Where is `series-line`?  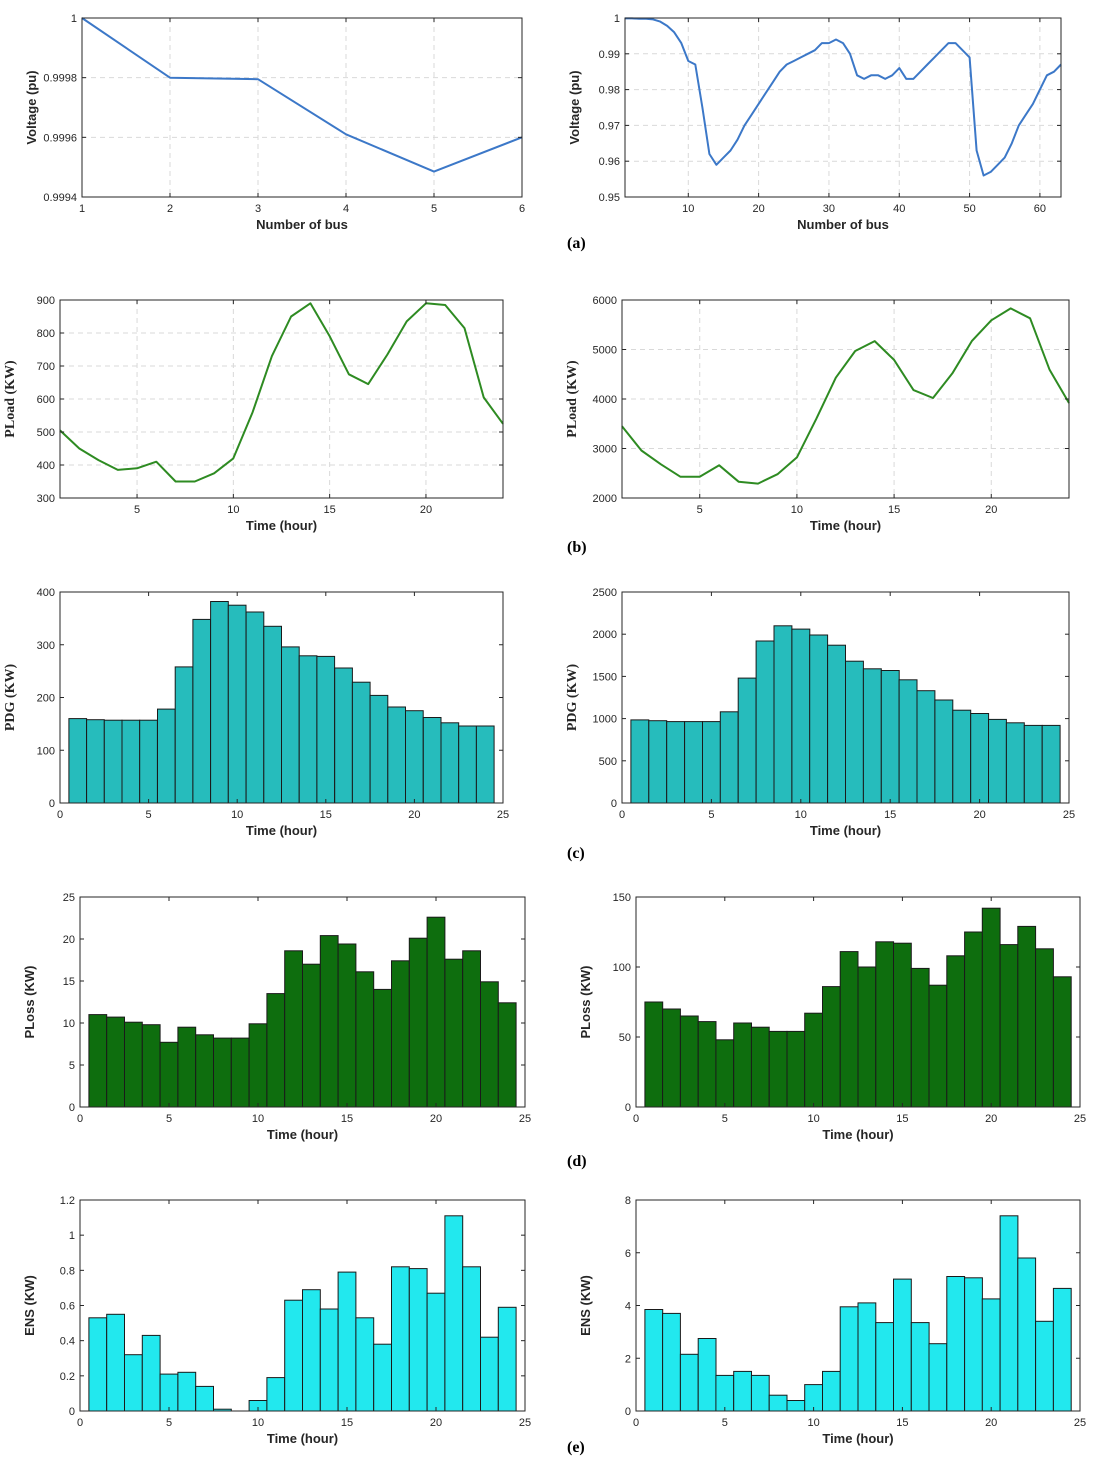
series-line is located at coordinates (845, 396).